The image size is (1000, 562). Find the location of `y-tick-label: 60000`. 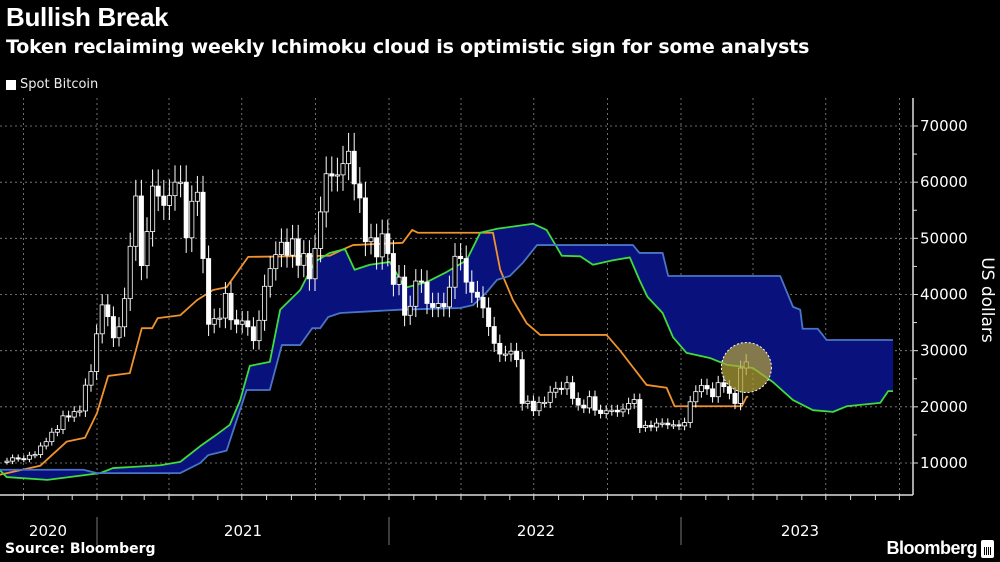

y-tick-label: 60000 is located at coordinates (944, 182).